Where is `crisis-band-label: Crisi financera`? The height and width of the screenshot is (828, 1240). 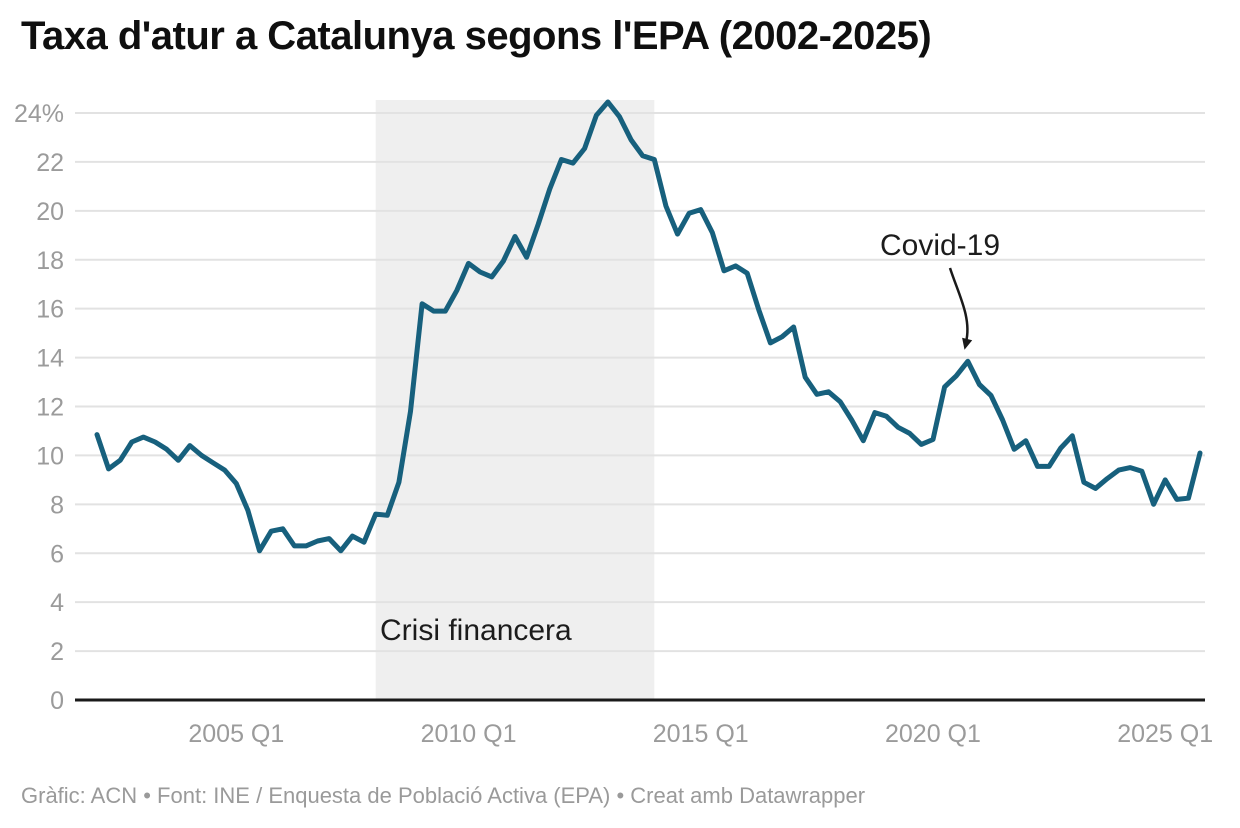
crisis-band-label: Crisi financera is located at coordinates (476, 630).